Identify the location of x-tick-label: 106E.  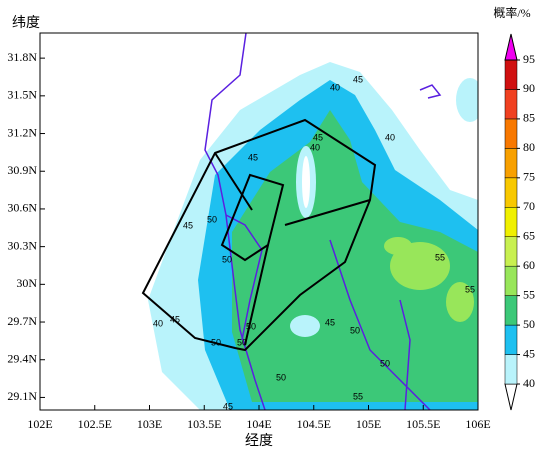
(477, 424).